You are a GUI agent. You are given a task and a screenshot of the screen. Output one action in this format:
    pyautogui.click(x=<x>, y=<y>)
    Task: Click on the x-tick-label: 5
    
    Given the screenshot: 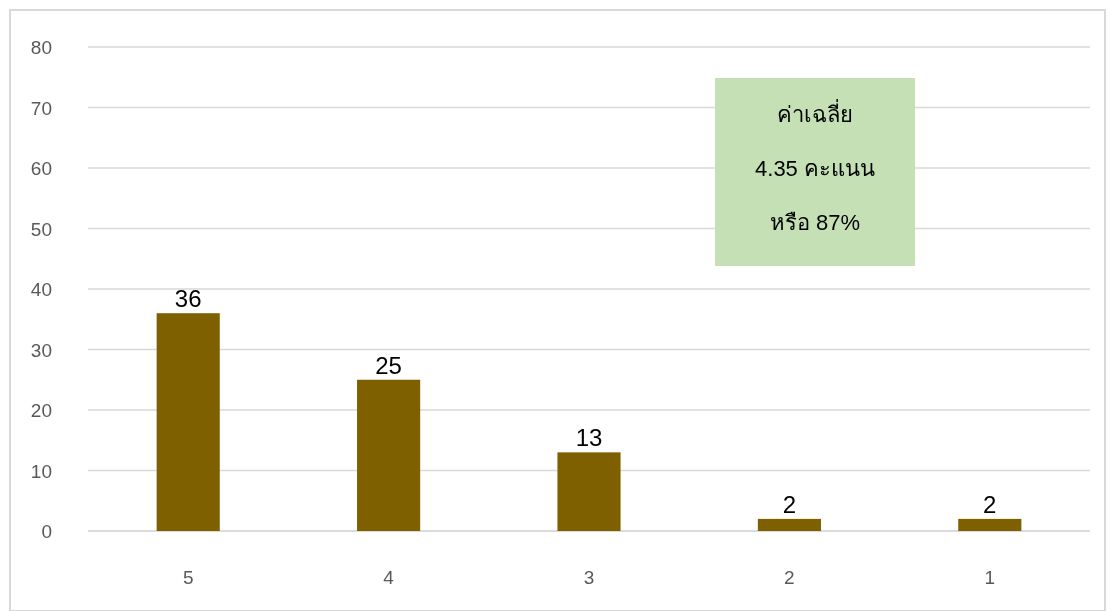 What is the action you would take?
    pyautogui.click(x=188, y=577)
    